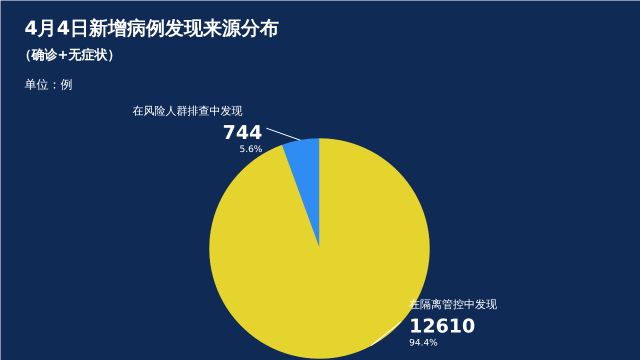 The width and height of the screenshot is (640, 360). I want to click on chart-title: 4月4日新增病例发现来源分布, so click(151, 29).